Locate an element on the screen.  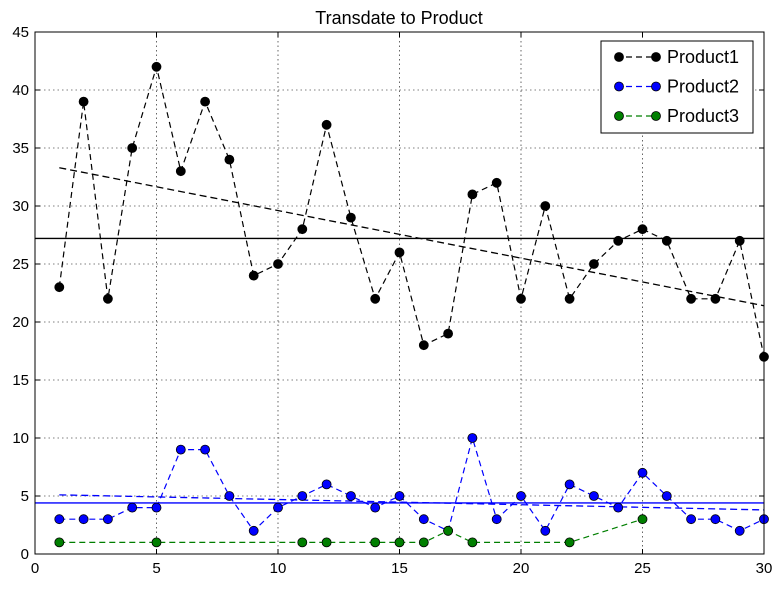
y-tick-label: 20 is located at coordinates (20, 322).